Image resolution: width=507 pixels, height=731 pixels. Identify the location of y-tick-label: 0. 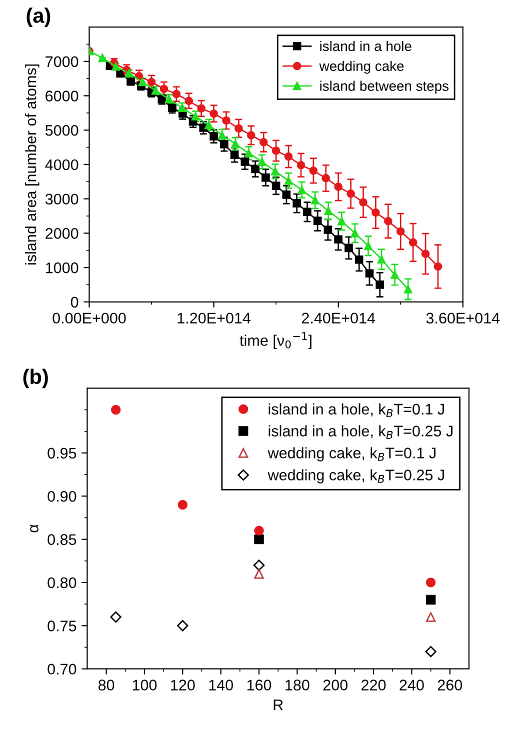
(74, 302).